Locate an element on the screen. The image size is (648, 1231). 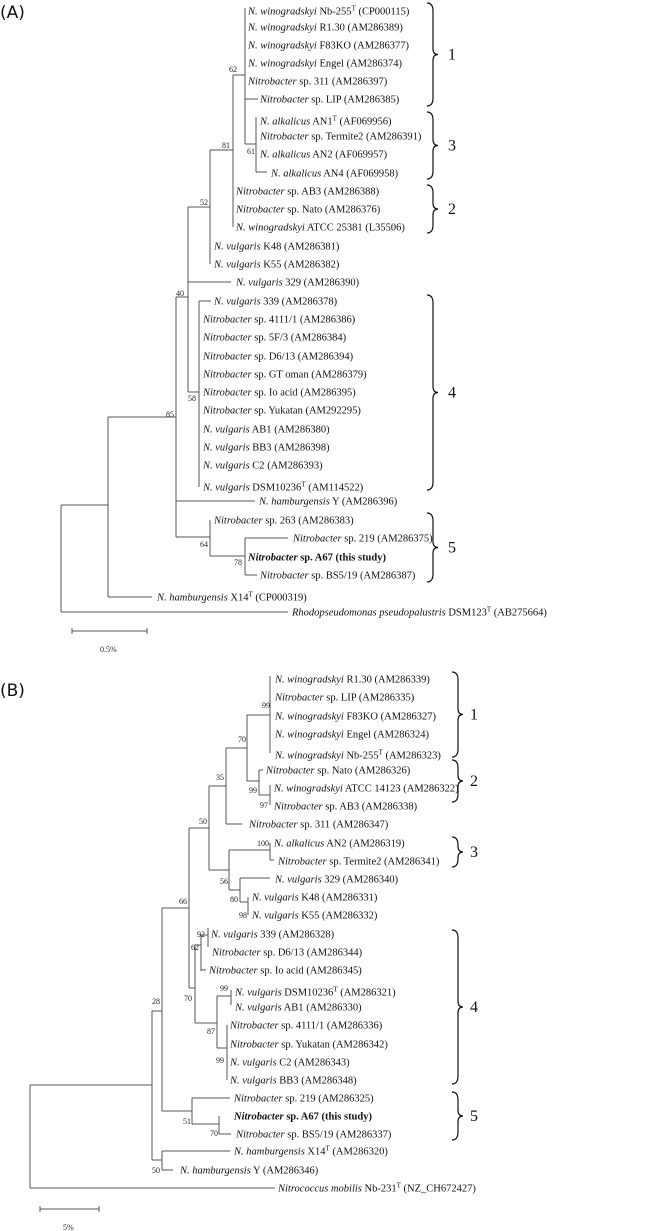
taxon-label: Nitrobacter sp. 219 (AM286375) is located at coordinates (362, 539).